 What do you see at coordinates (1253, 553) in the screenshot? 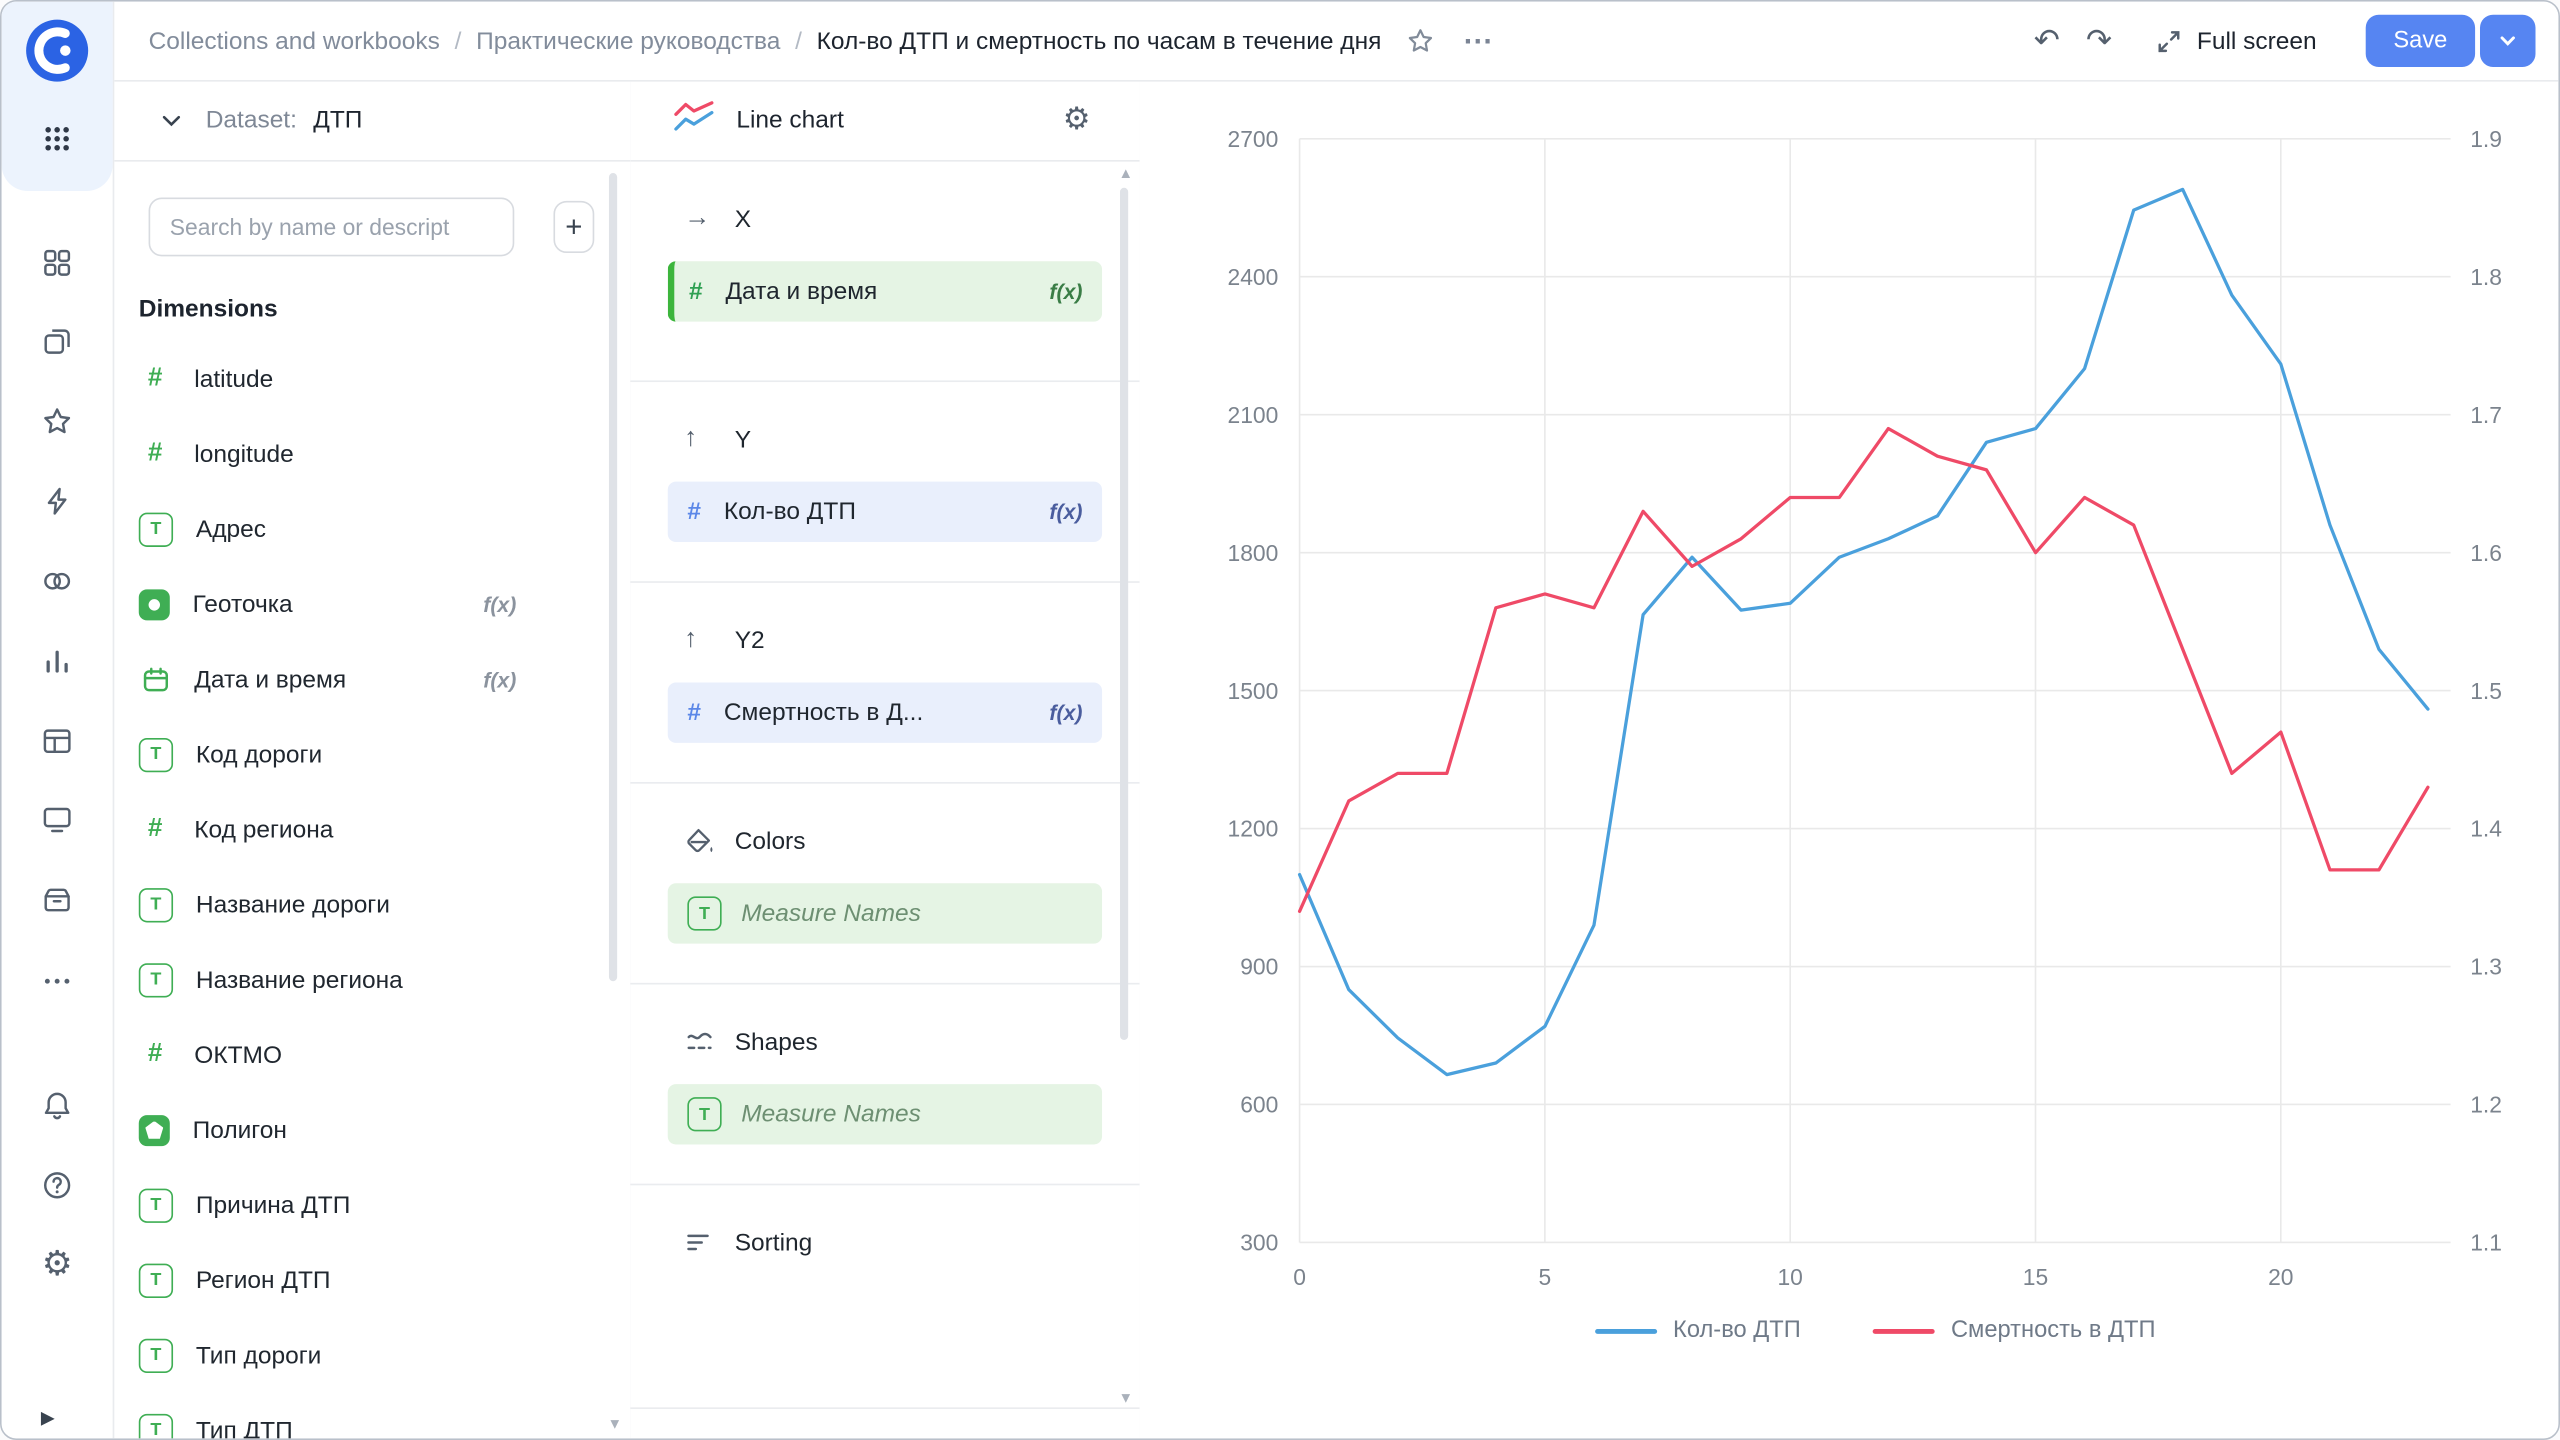
I see `svg-text: 1800` at bounding box center [1253, 553].